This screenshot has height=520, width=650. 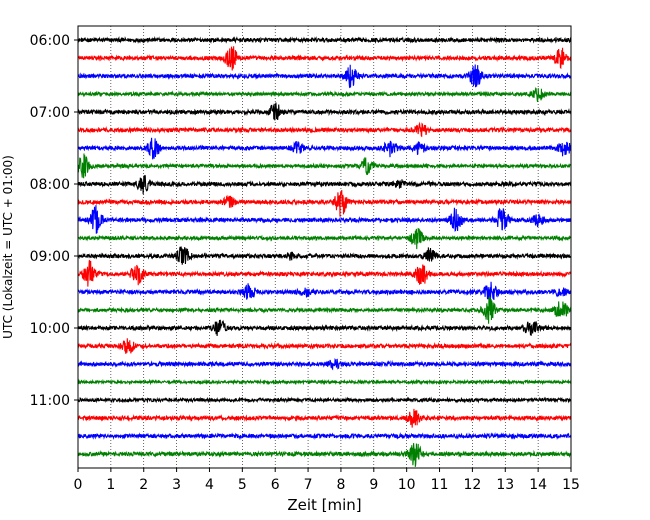 What do you see at coordinates (50, 329) in the screenshot?
I see `y-tick-label: 10:00` at bounding box center [50, 329].